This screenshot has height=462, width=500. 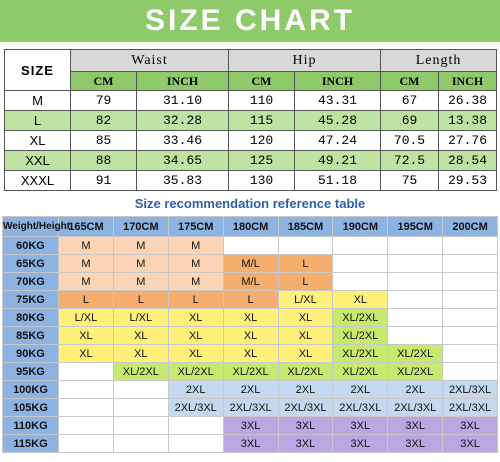 I want to click on measurement-cell: 120, so click(x=262, y=140).